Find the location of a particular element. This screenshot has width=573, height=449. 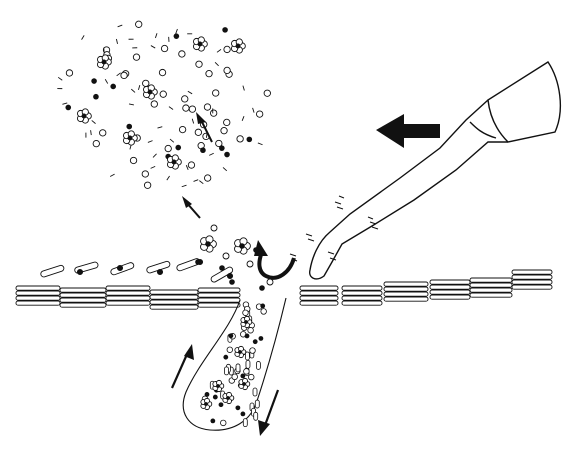

upward-flow-arrow is located at coordinates (182, 366).